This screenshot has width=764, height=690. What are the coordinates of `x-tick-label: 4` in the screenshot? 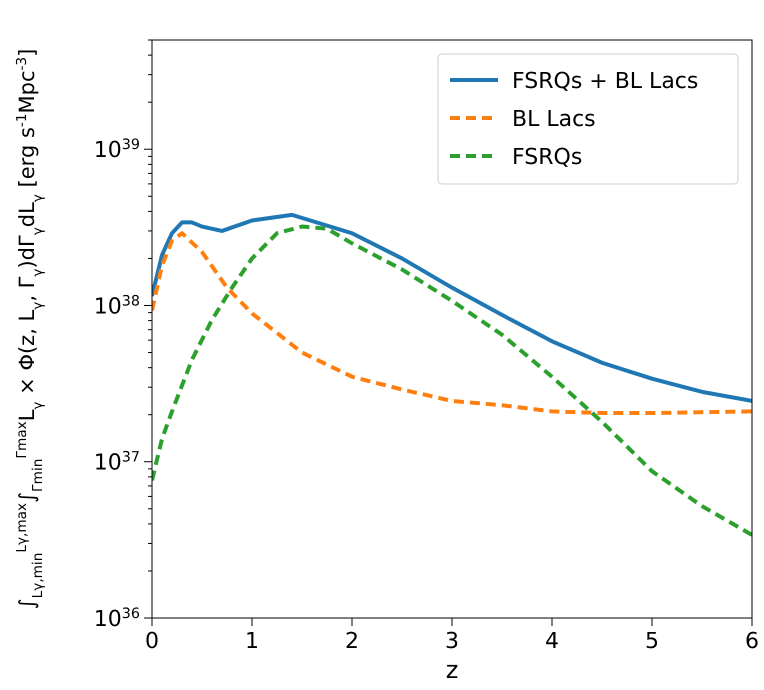 It's located at (552, 641).